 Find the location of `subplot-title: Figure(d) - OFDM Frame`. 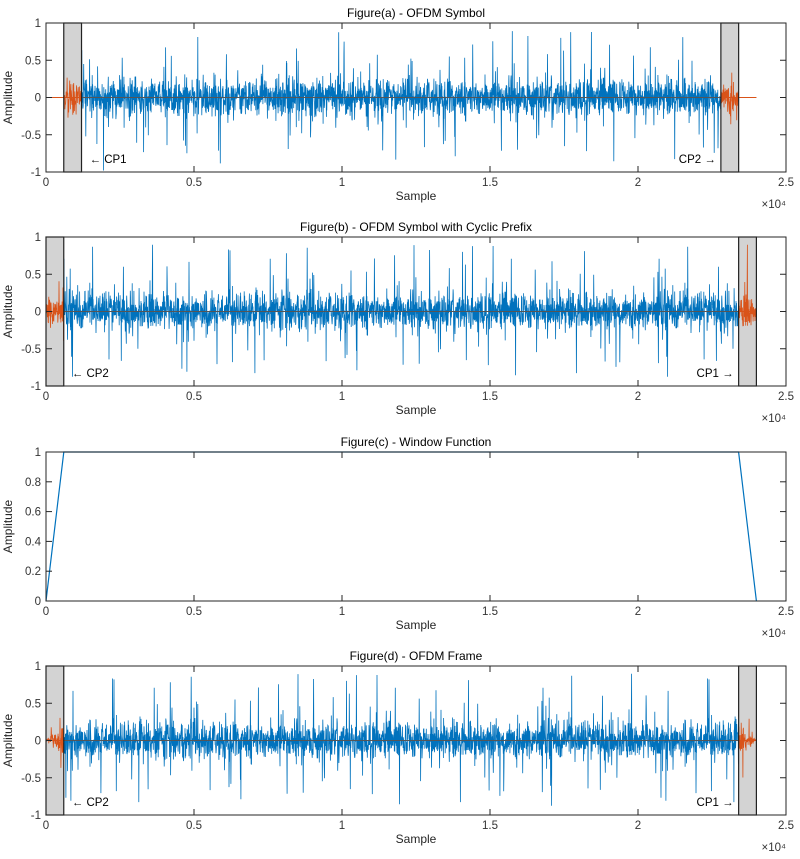

subplot-title: Figure(d) - OFDM Frame is located at coordinates (416, 656).